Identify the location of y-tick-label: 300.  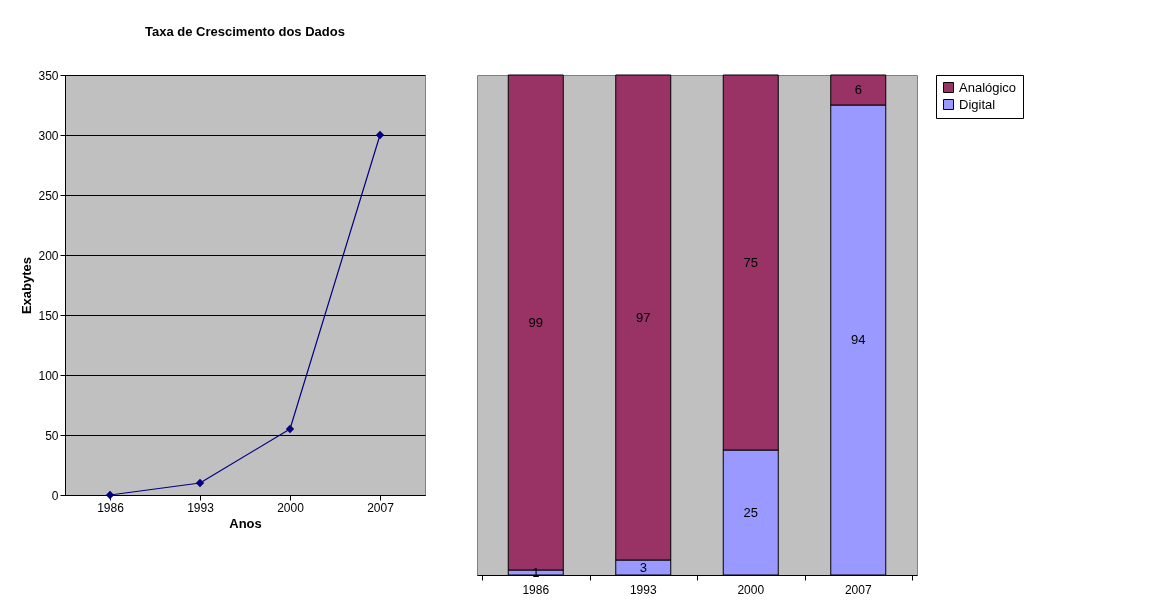
(48, 135).